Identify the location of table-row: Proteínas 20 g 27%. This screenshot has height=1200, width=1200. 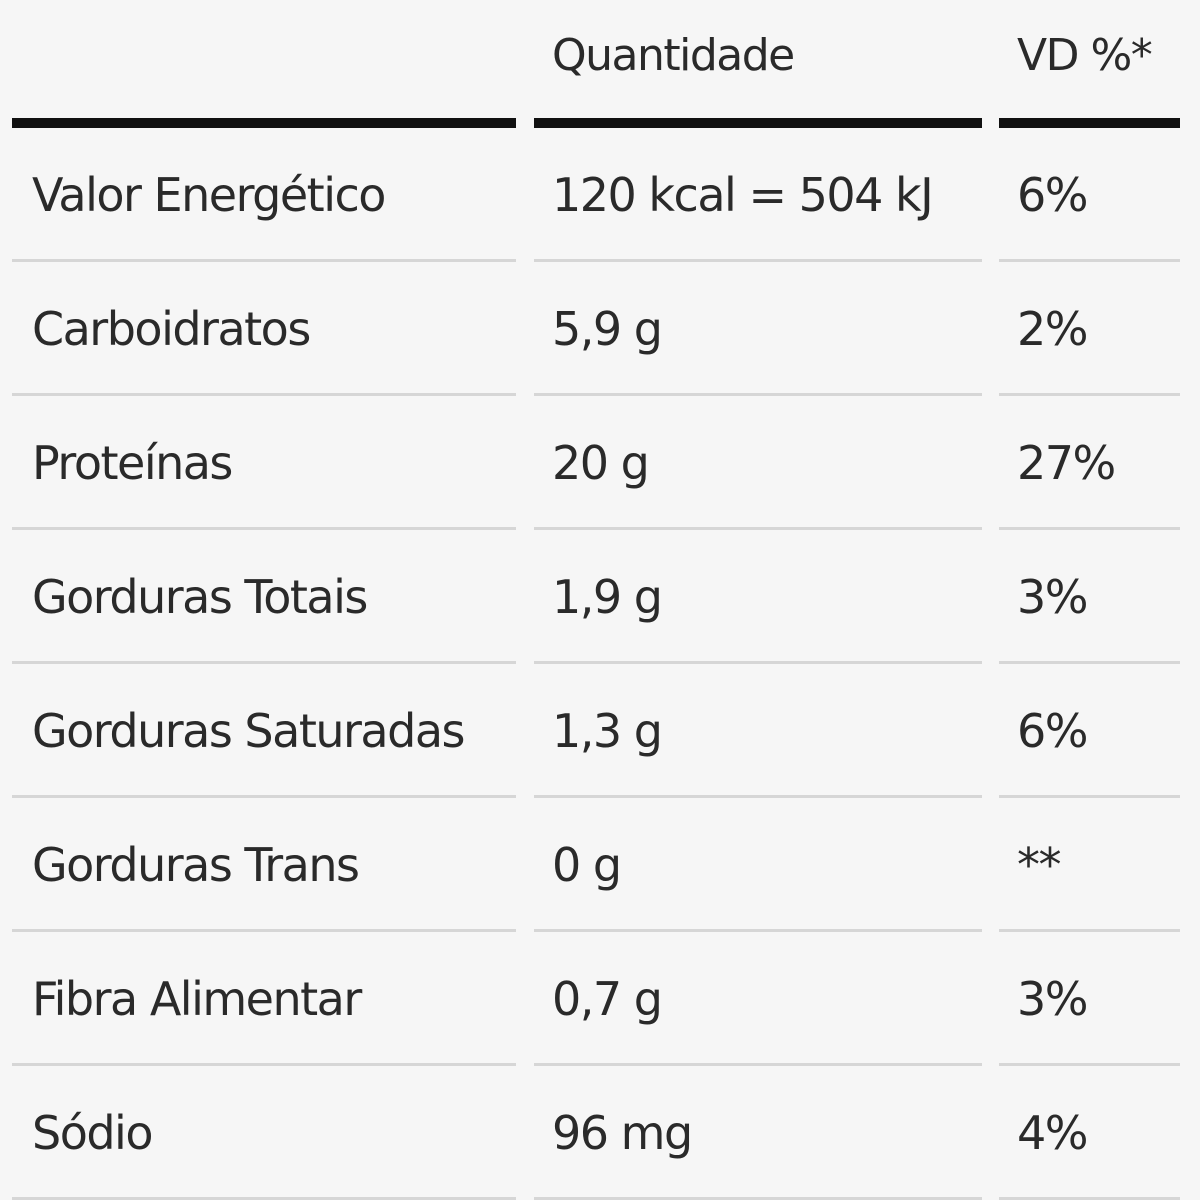
(596, 463).